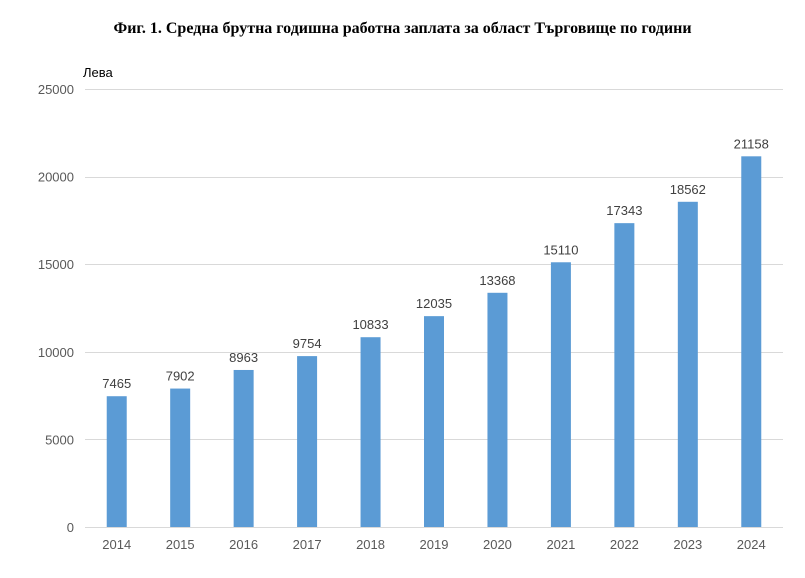  Describe the element at coordinates (56, 264) in the screenshot. I see `y-tick-label: 15000` at that location.